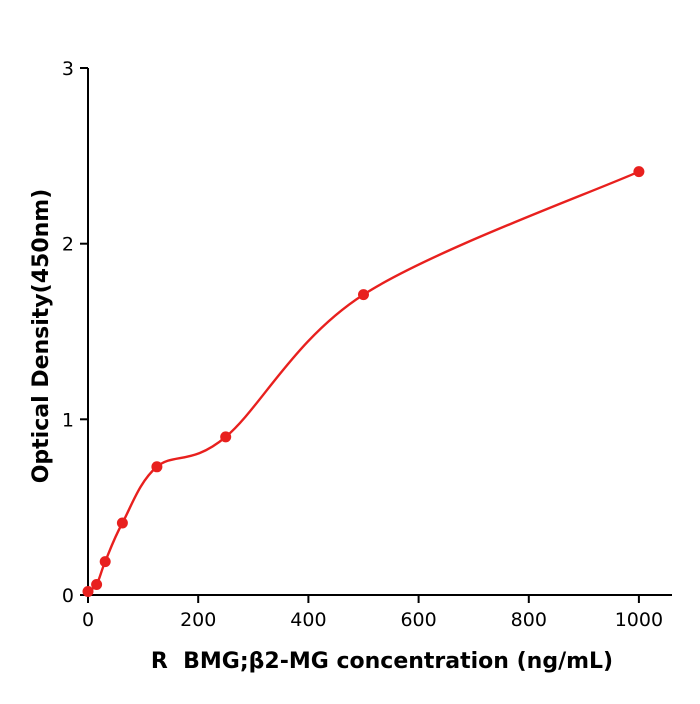  I want to click on x-tick-label: 200, so click(198, 620).